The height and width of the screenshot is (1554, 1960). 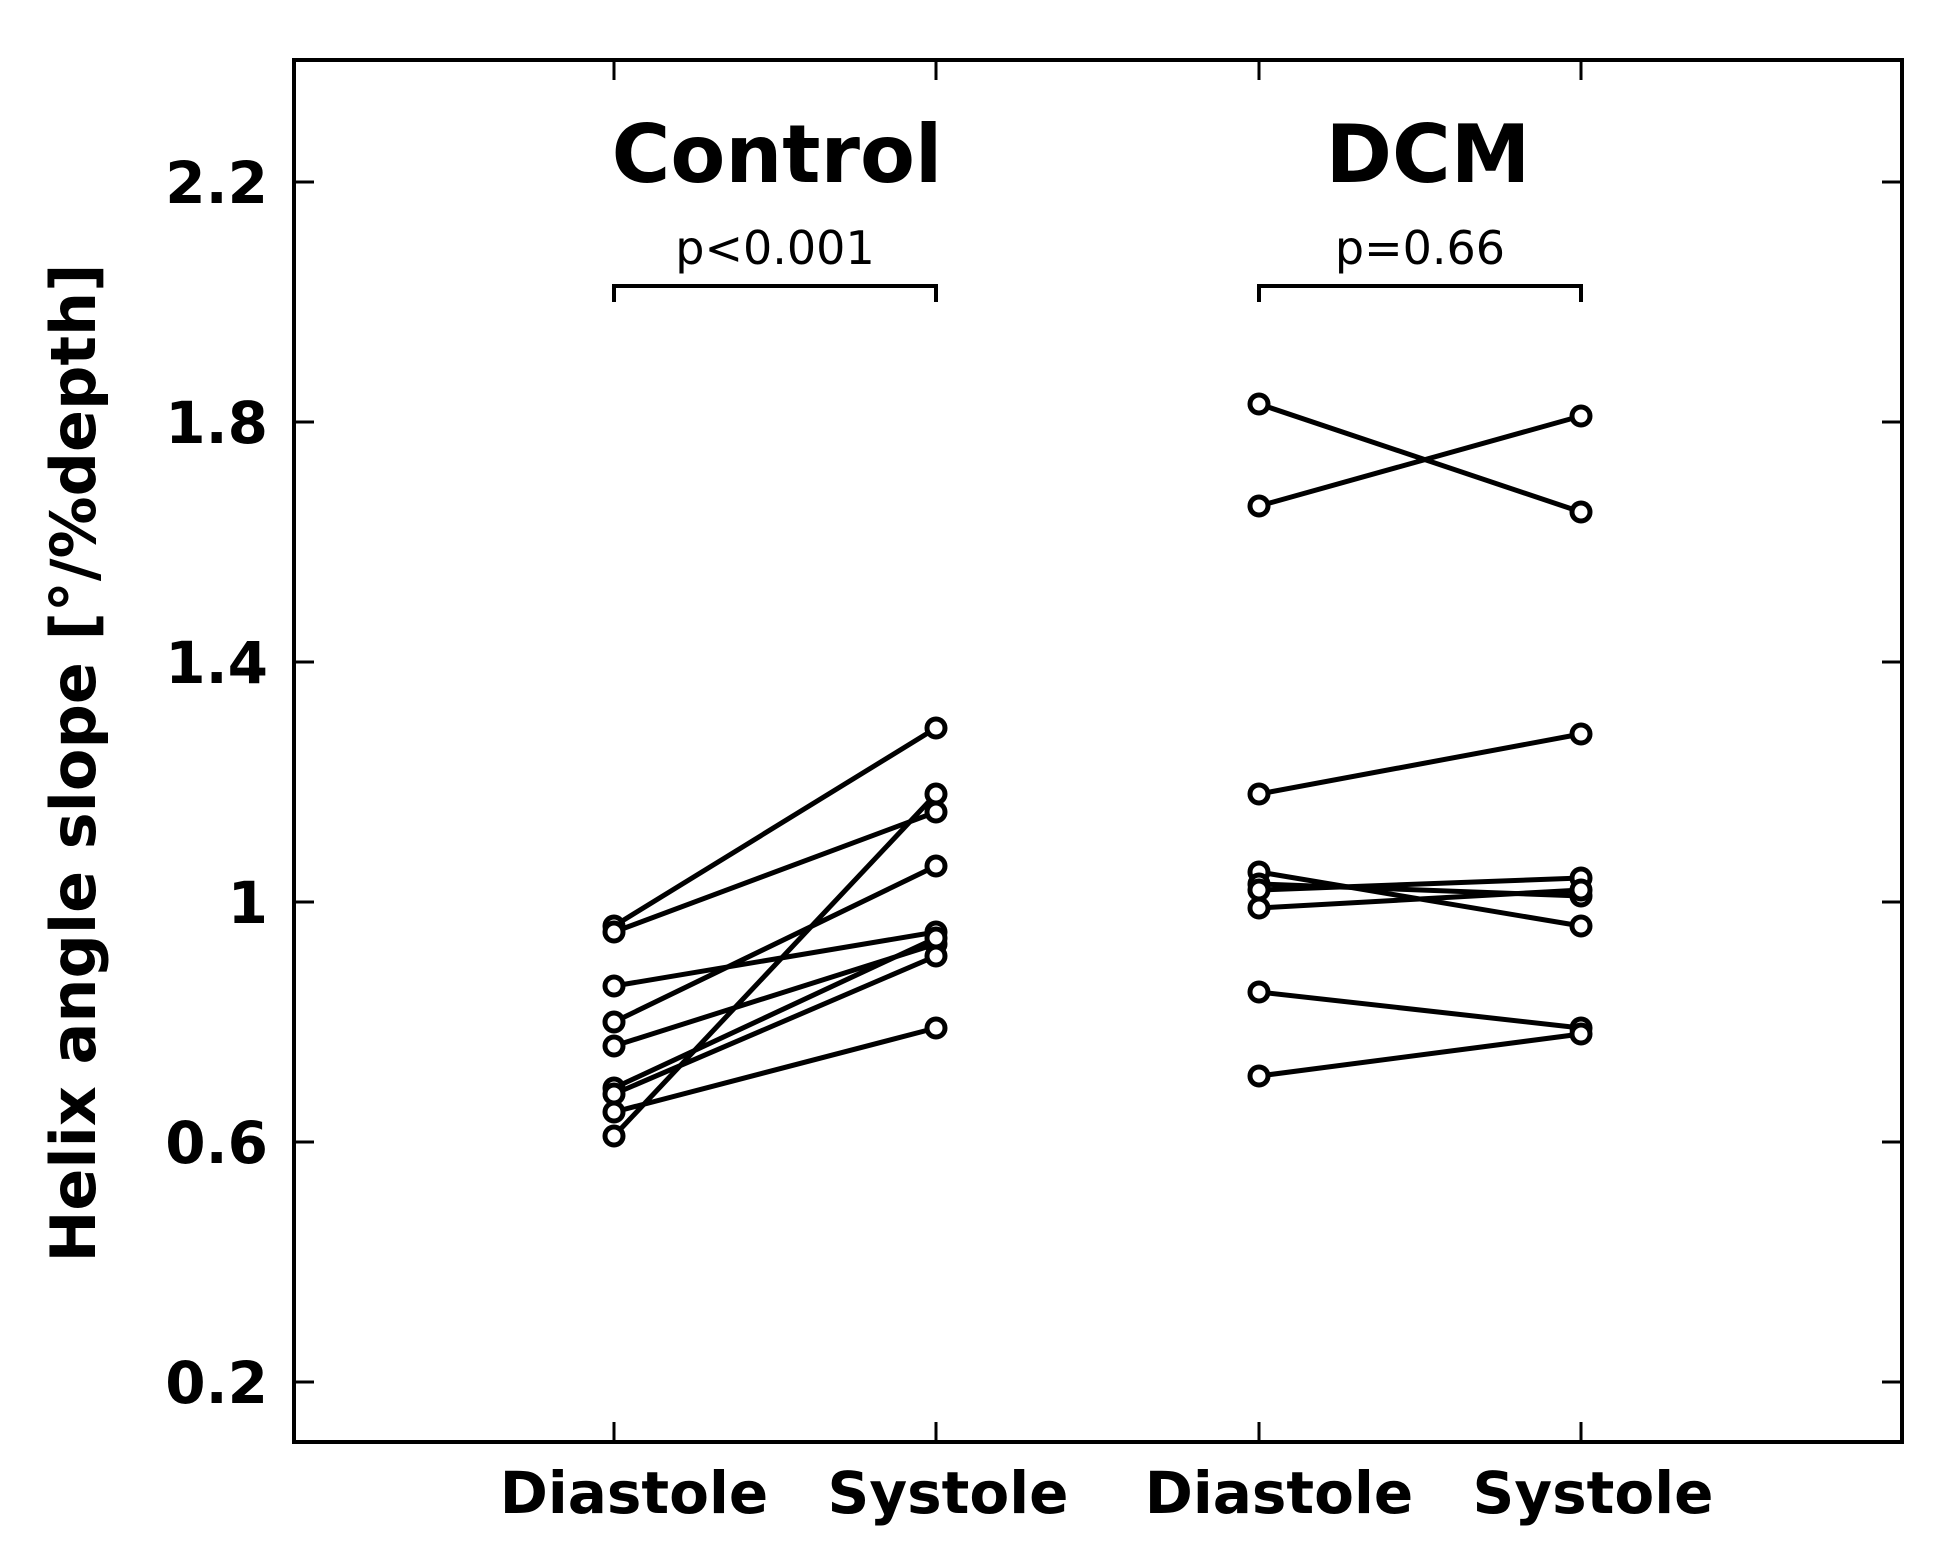 What do you see at coordinates (216, 663) in the screenshot?
I see `y-tick-label: 1.4` at bounding box center [216, 663].